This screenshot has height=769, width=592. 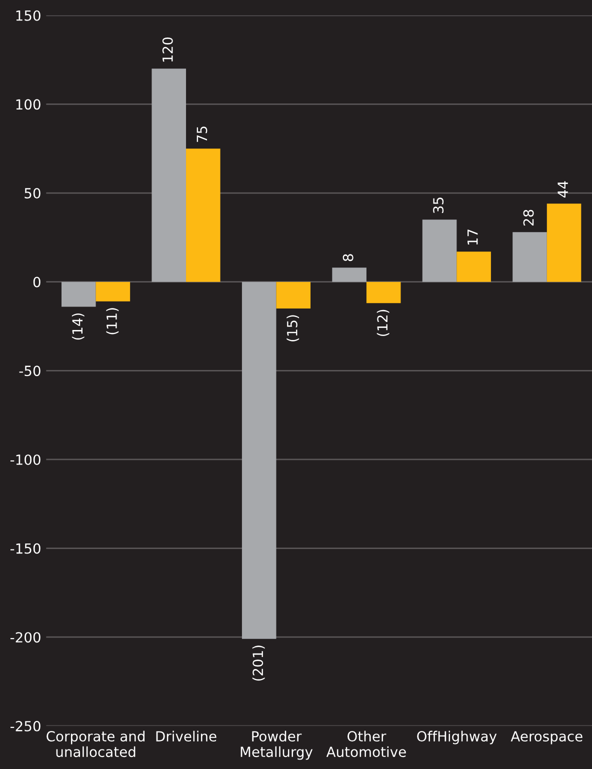 I want to click on y-tick-label: 100, so click(x=28, y=104).